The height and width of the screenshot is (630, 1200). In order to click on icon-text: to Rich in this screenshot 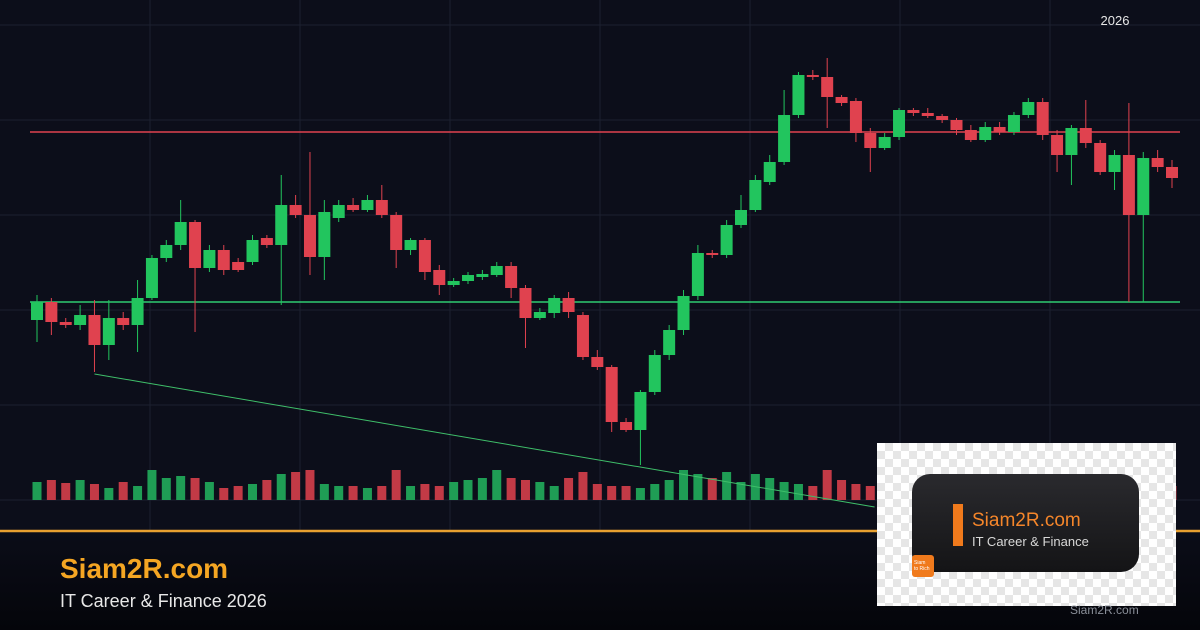, I will do `click(922, 569)`.